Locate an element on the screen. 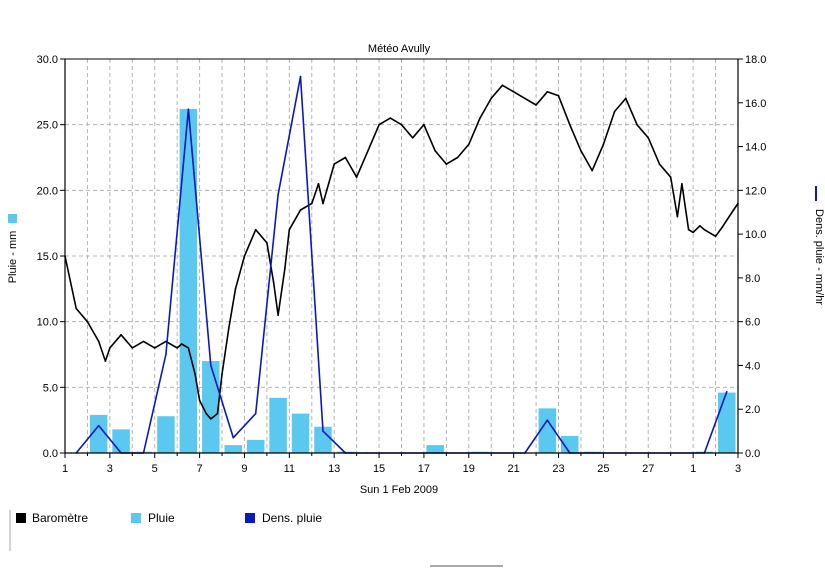 This screenshot has height=569, width=825. x-tick-label: 11 is located at coordinates (289, 469).